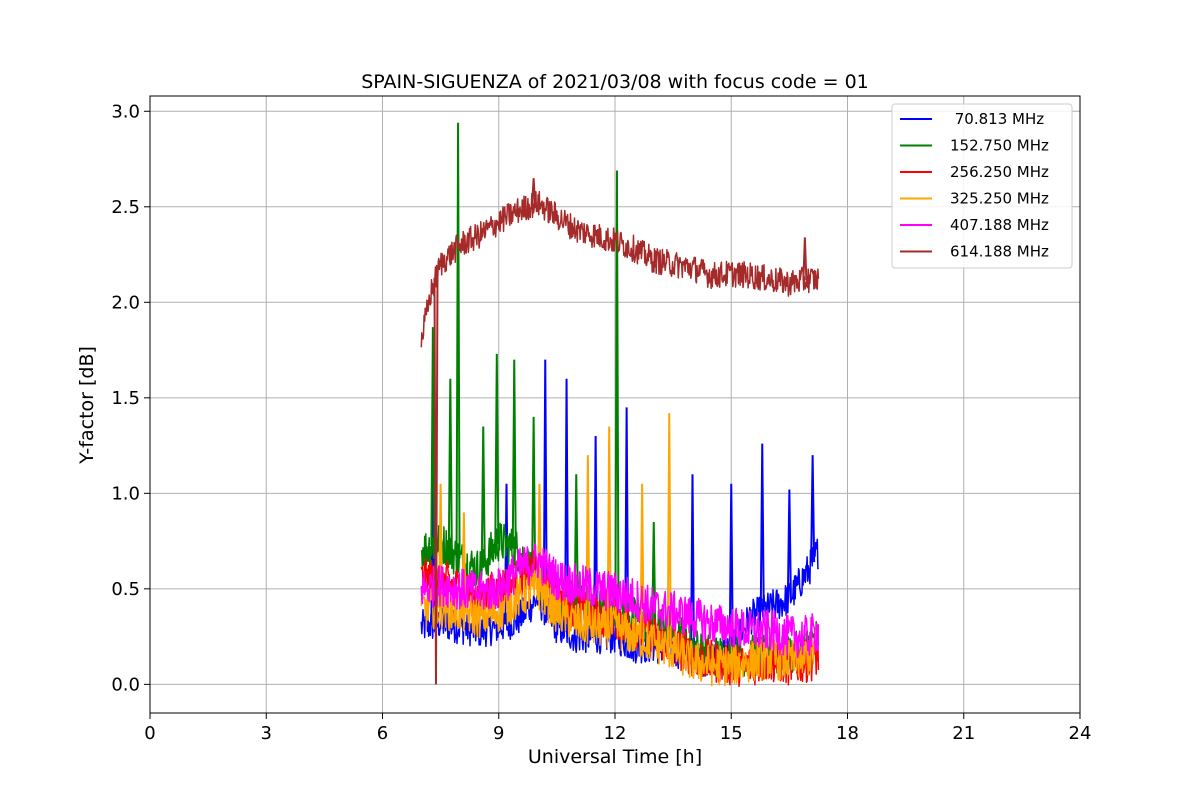  I want to click on y-tick-label: 2.5, so click(125, 207).